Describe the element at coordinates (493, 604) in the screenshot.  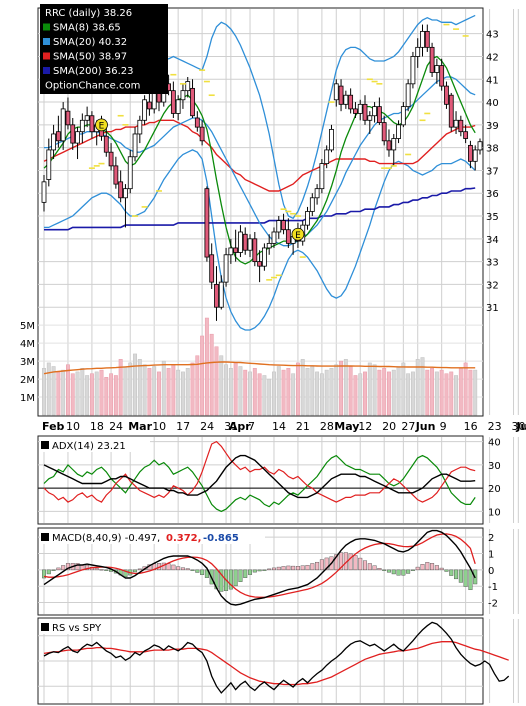
I see `macd-tick-label: -2` at that location.